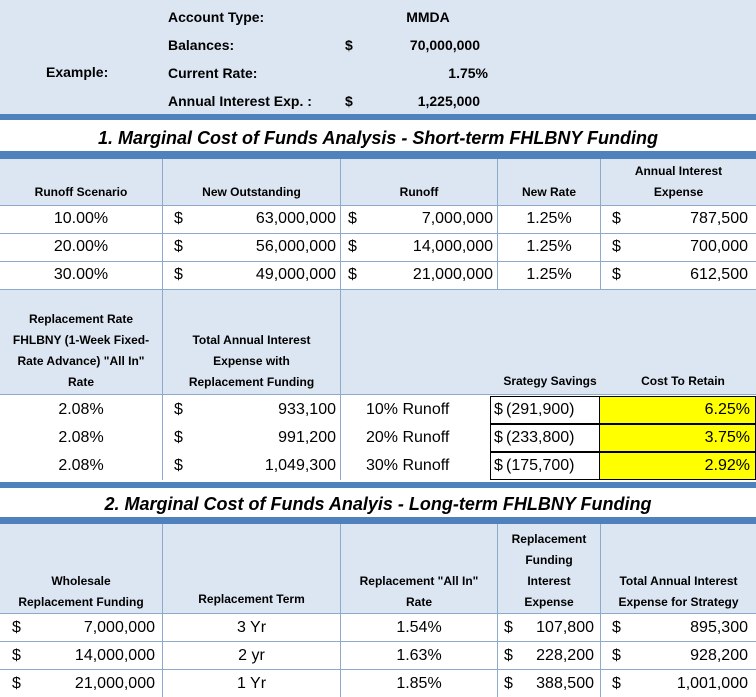 The height and width of the screenshot is (697, 756). What do you see at coordinates (550, 381) in the screenshot?
I see `col-header-strategy-savings: Srategy Savings` at bounding box center [550, 381].